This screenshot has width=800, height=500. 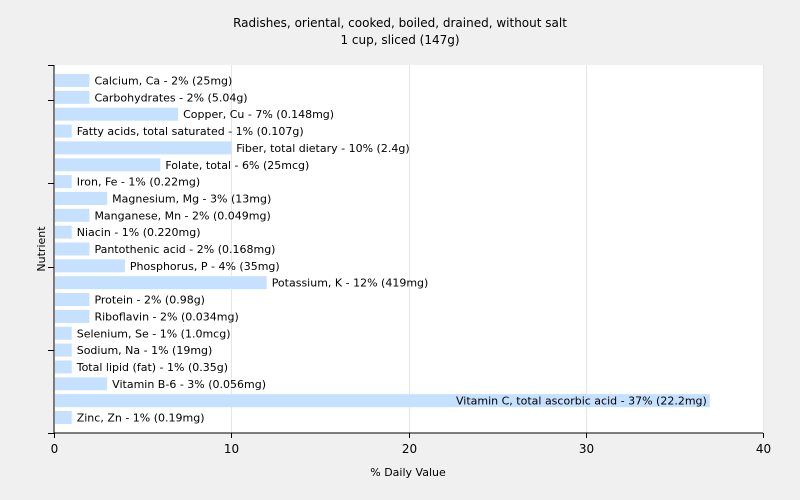 What do you see at coordinates (322, 148) in the screenshot?
I see `bar-label: Fiber, total dietary - 10% (2.4g)` at bounding box center [322, 148].